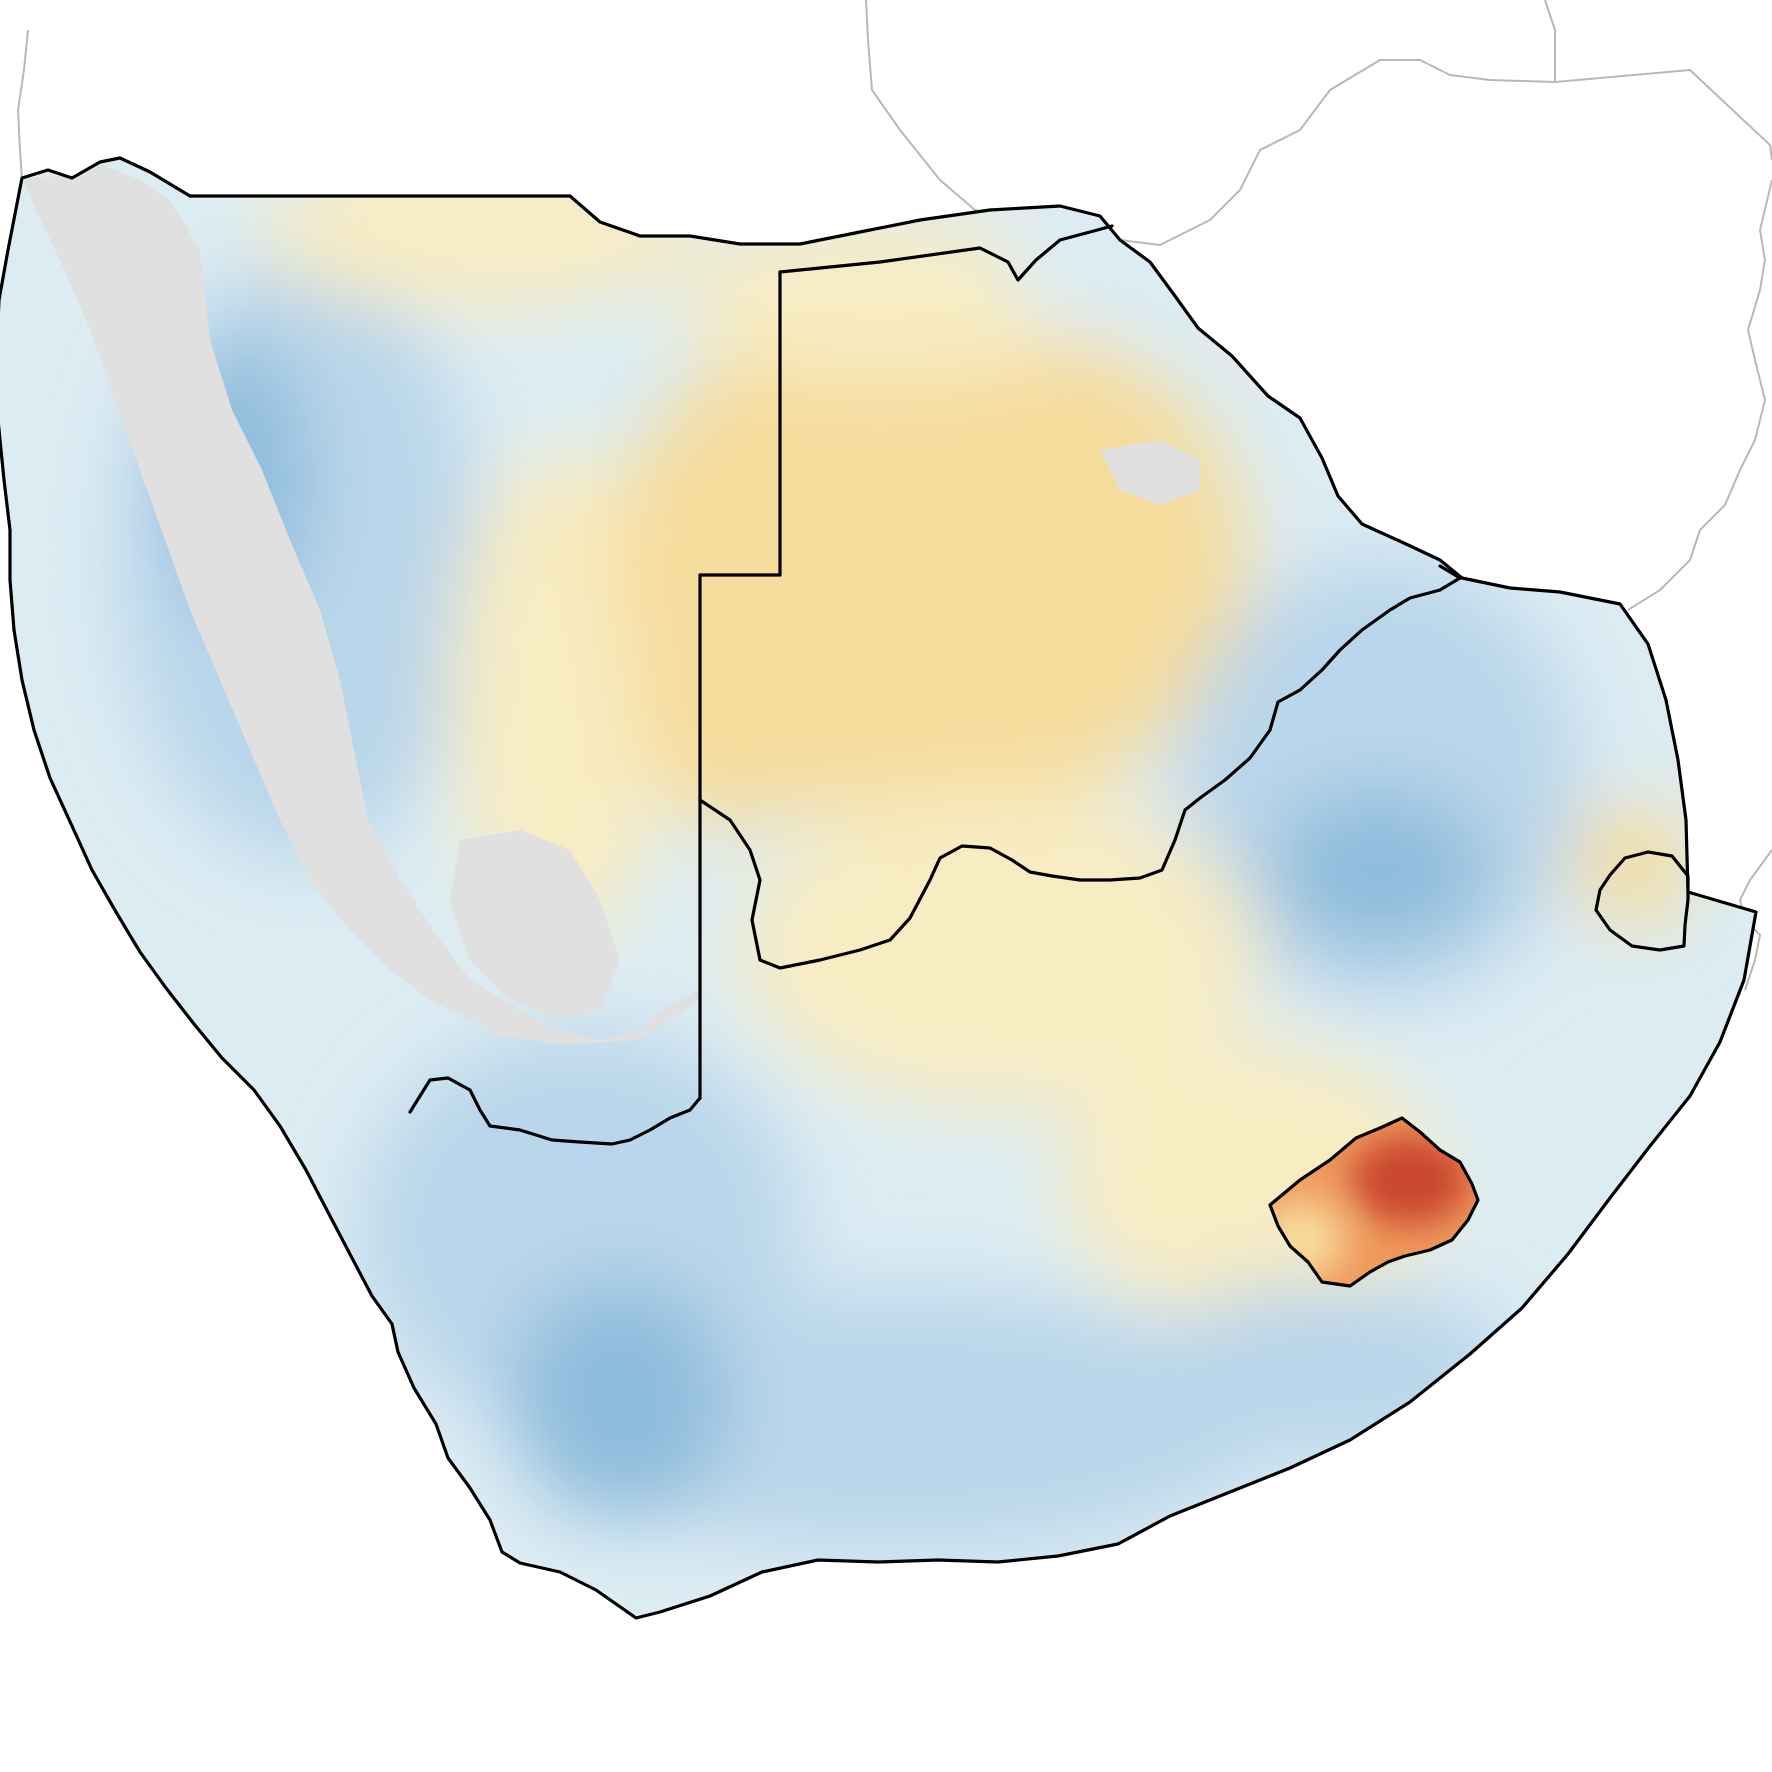 This screenshot has height=1772, width=1772. Describe the element at coordinates (1330, 1370) in the screenshot. I see `cool-mid-sa-southeast` at that location.